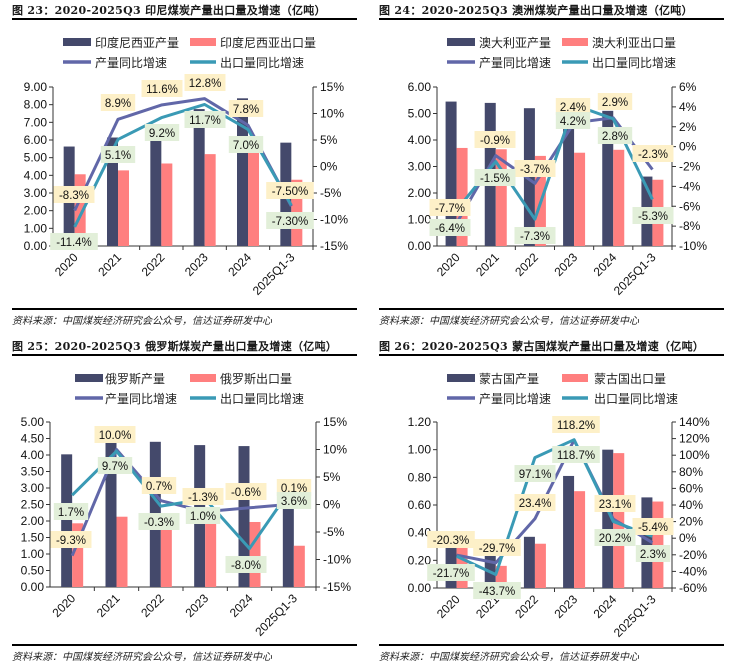  I want to click on right-tick-label: 2%, so click(688, 127).